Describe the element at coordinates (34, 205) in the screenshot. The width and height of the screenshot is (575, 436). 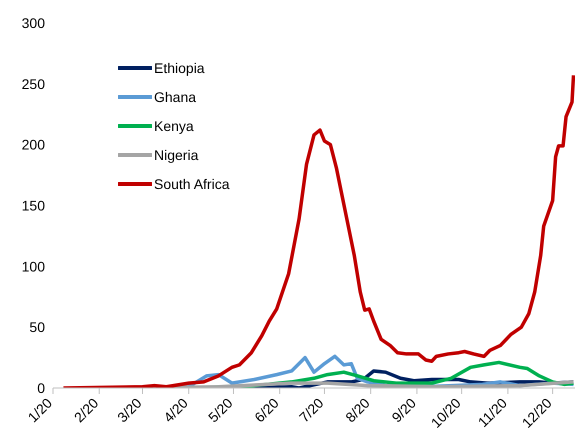
I see `y-tick-label: 150` at that location.